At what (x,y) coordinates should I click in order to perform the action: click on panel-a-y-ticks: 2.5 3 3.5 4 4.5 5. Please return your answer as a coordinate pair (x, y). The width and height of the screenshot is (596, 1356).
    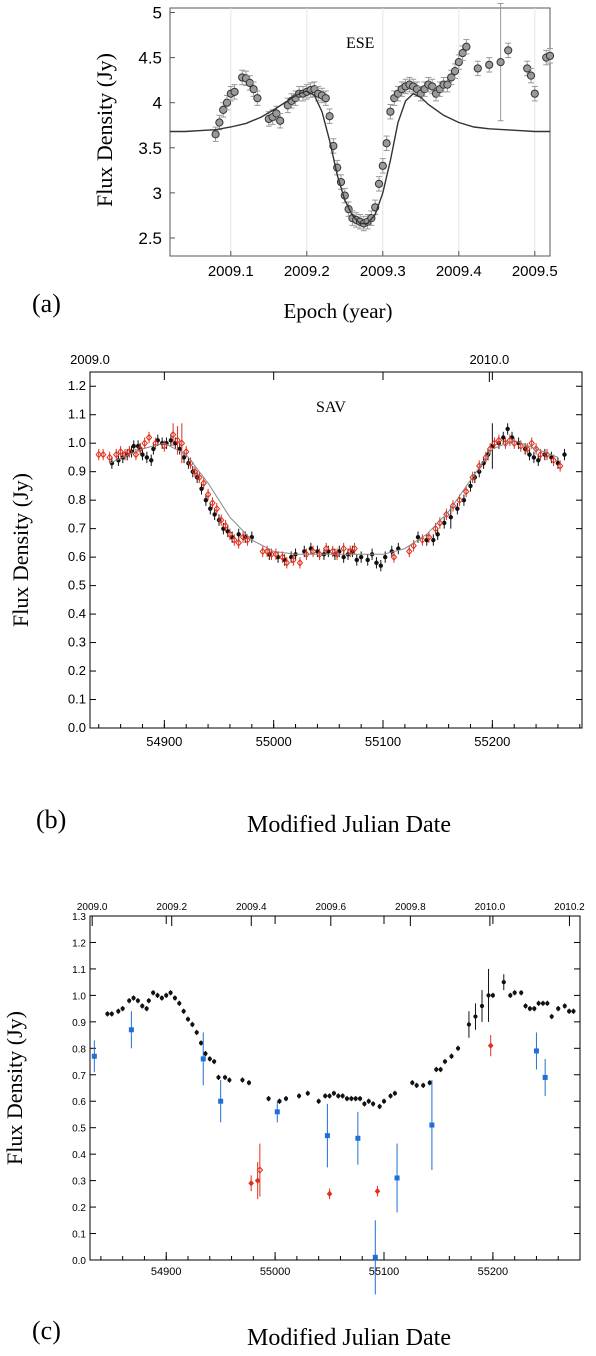
    Looking at the image, I should click on (156, 126).